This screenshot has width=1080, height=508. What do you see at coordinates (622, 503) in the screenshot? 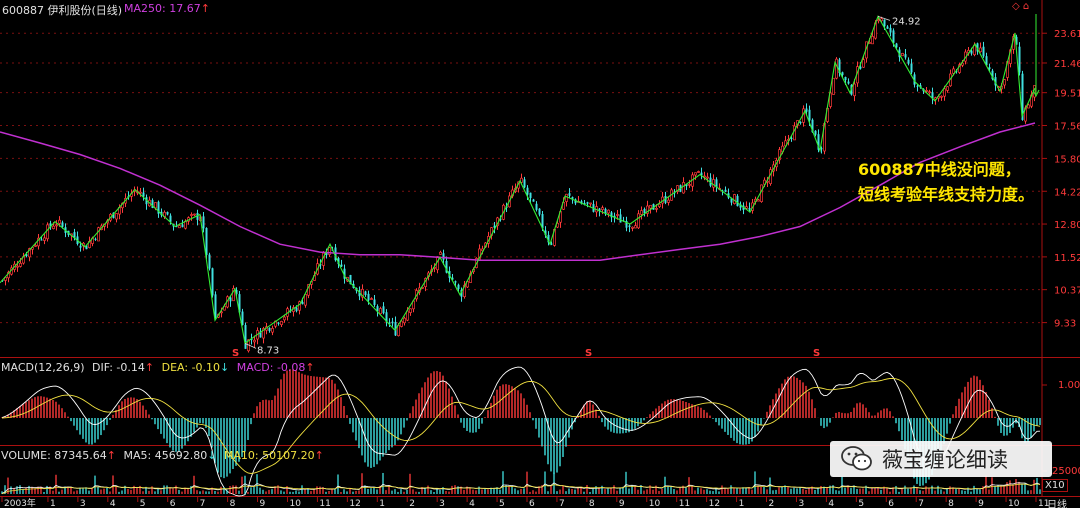
I see `date-tick-label: 9` at bounding box center [622, 503].